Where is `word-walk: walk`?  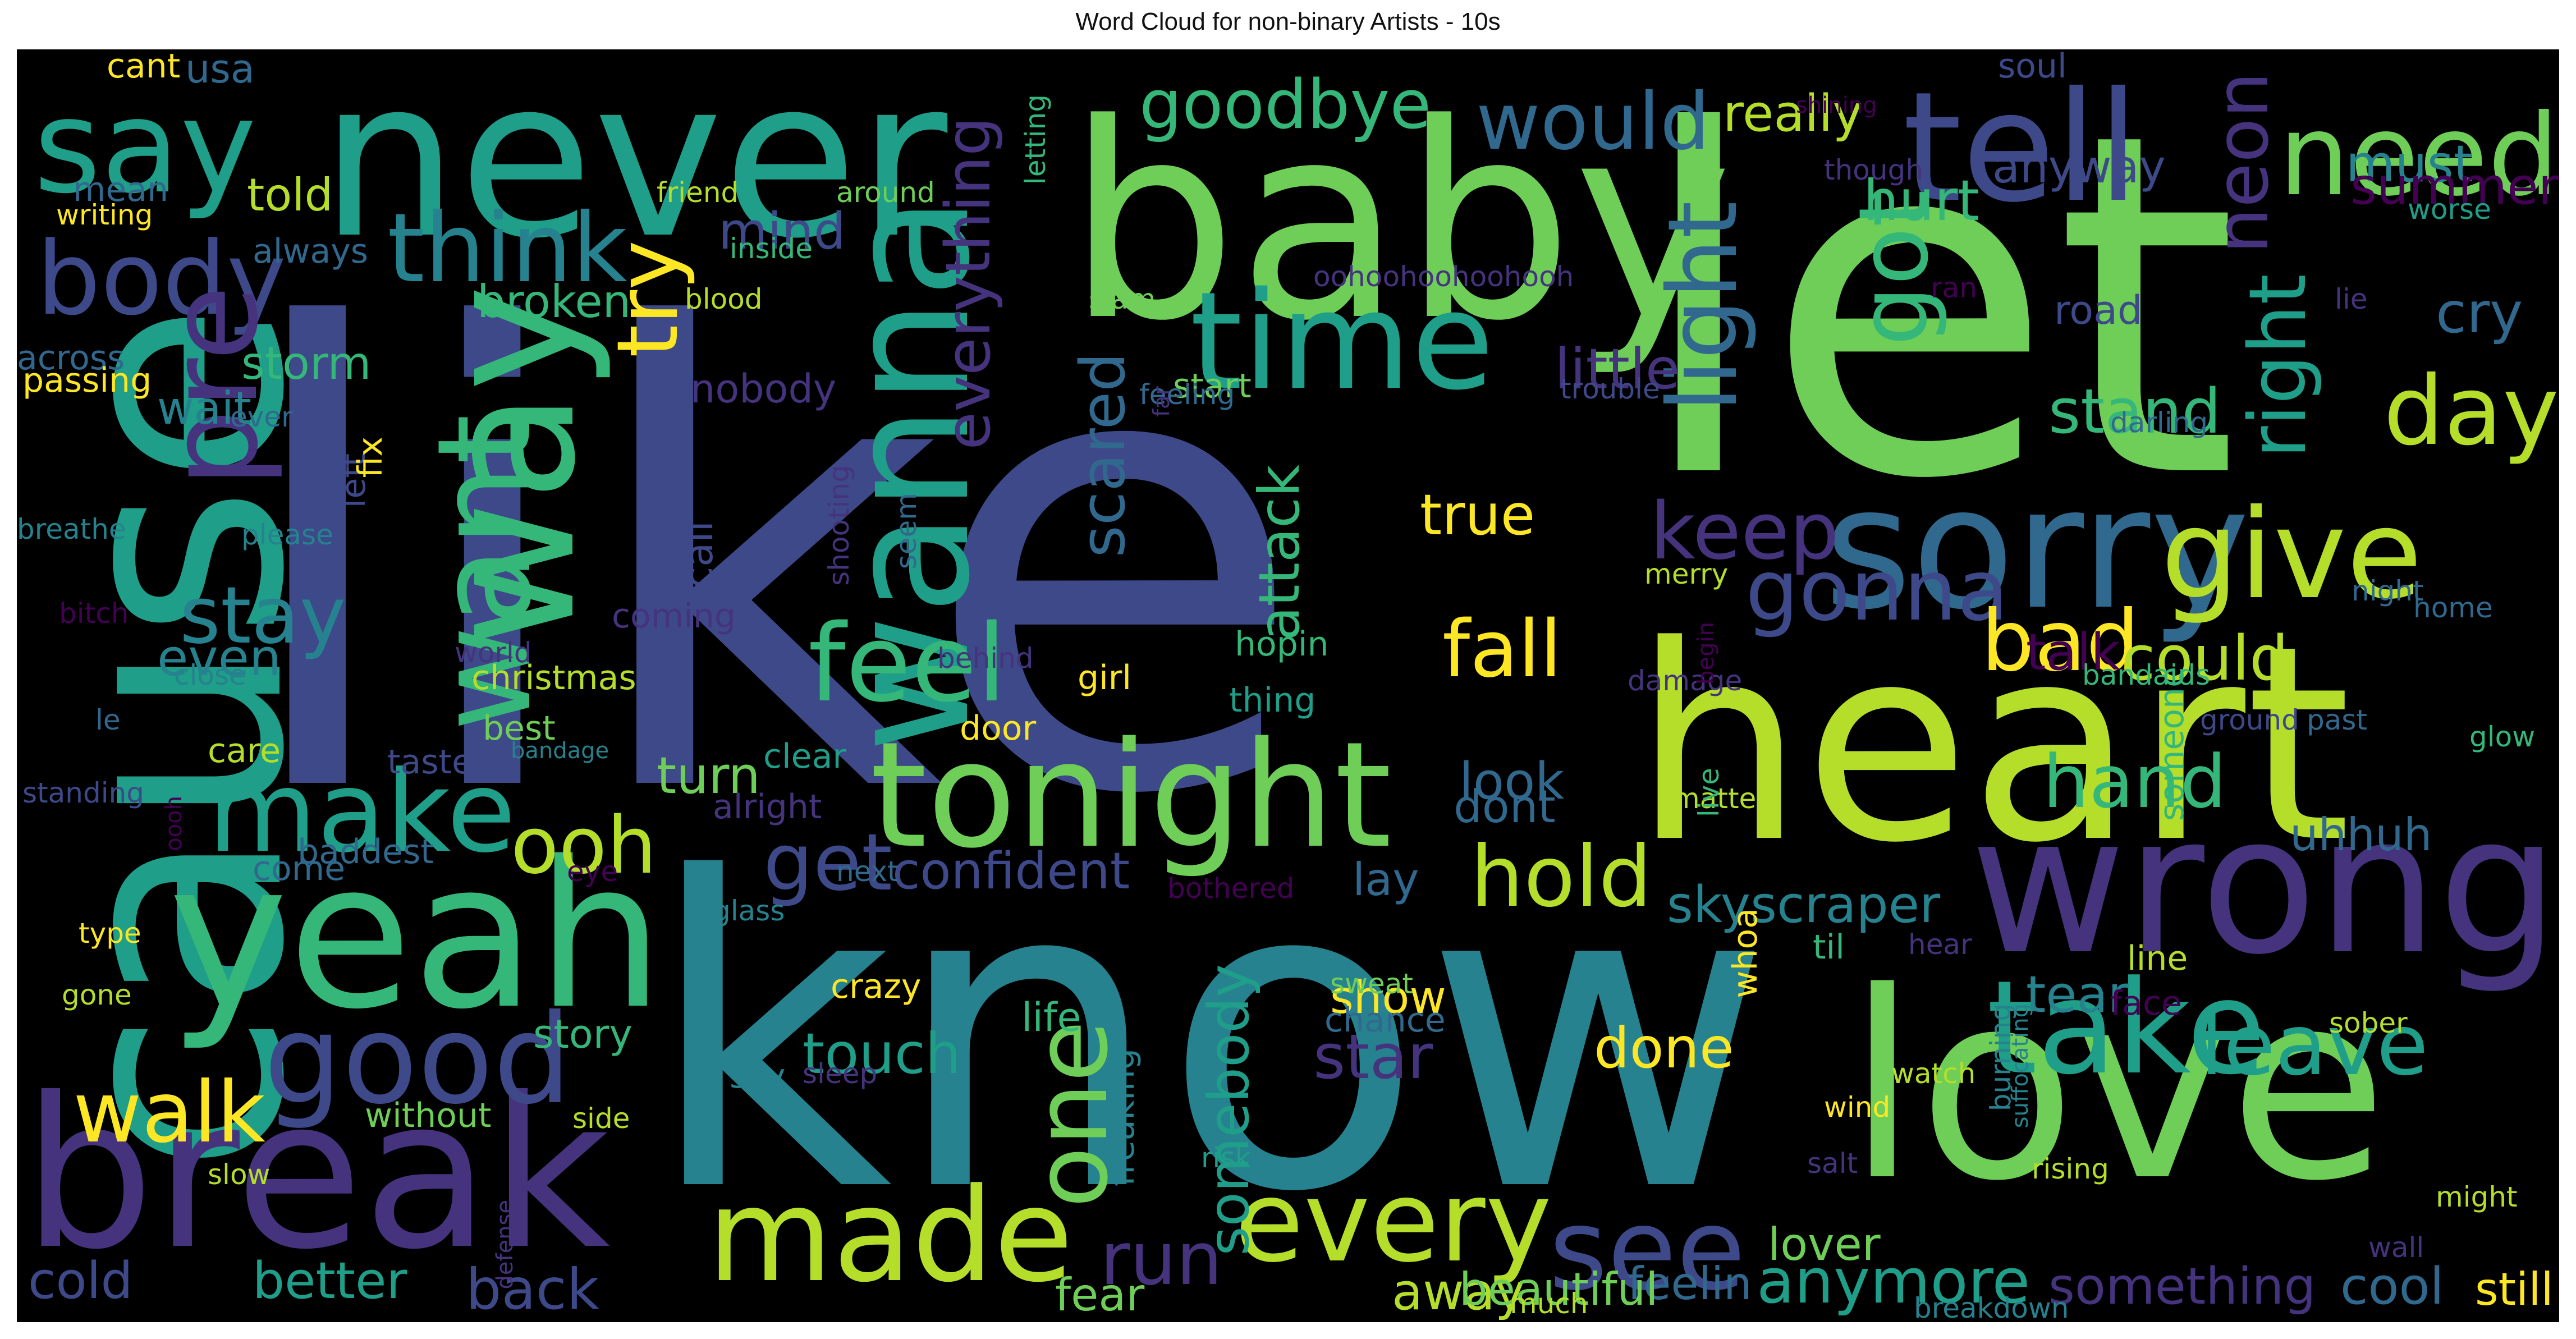 word-walk: walk is located at coordinates (169, 1113).